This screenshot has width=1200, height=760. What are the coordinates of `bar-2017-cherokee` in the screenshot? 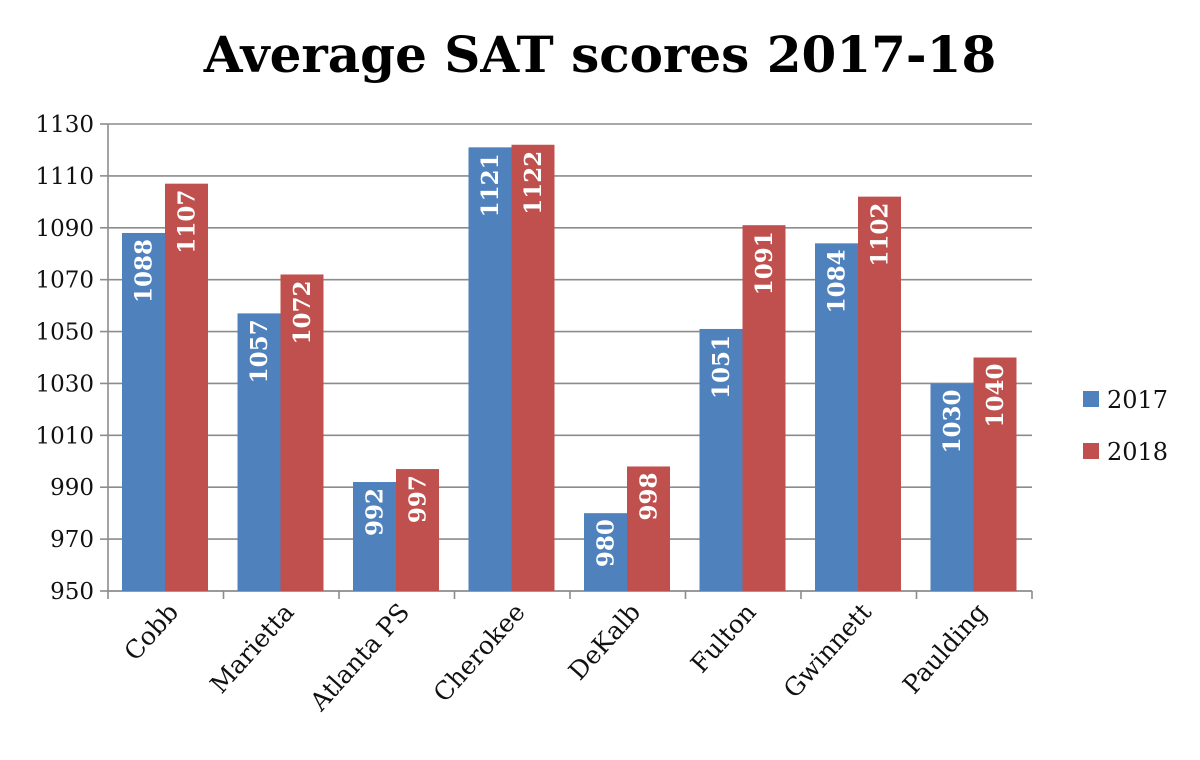 It's located at (490, 369).